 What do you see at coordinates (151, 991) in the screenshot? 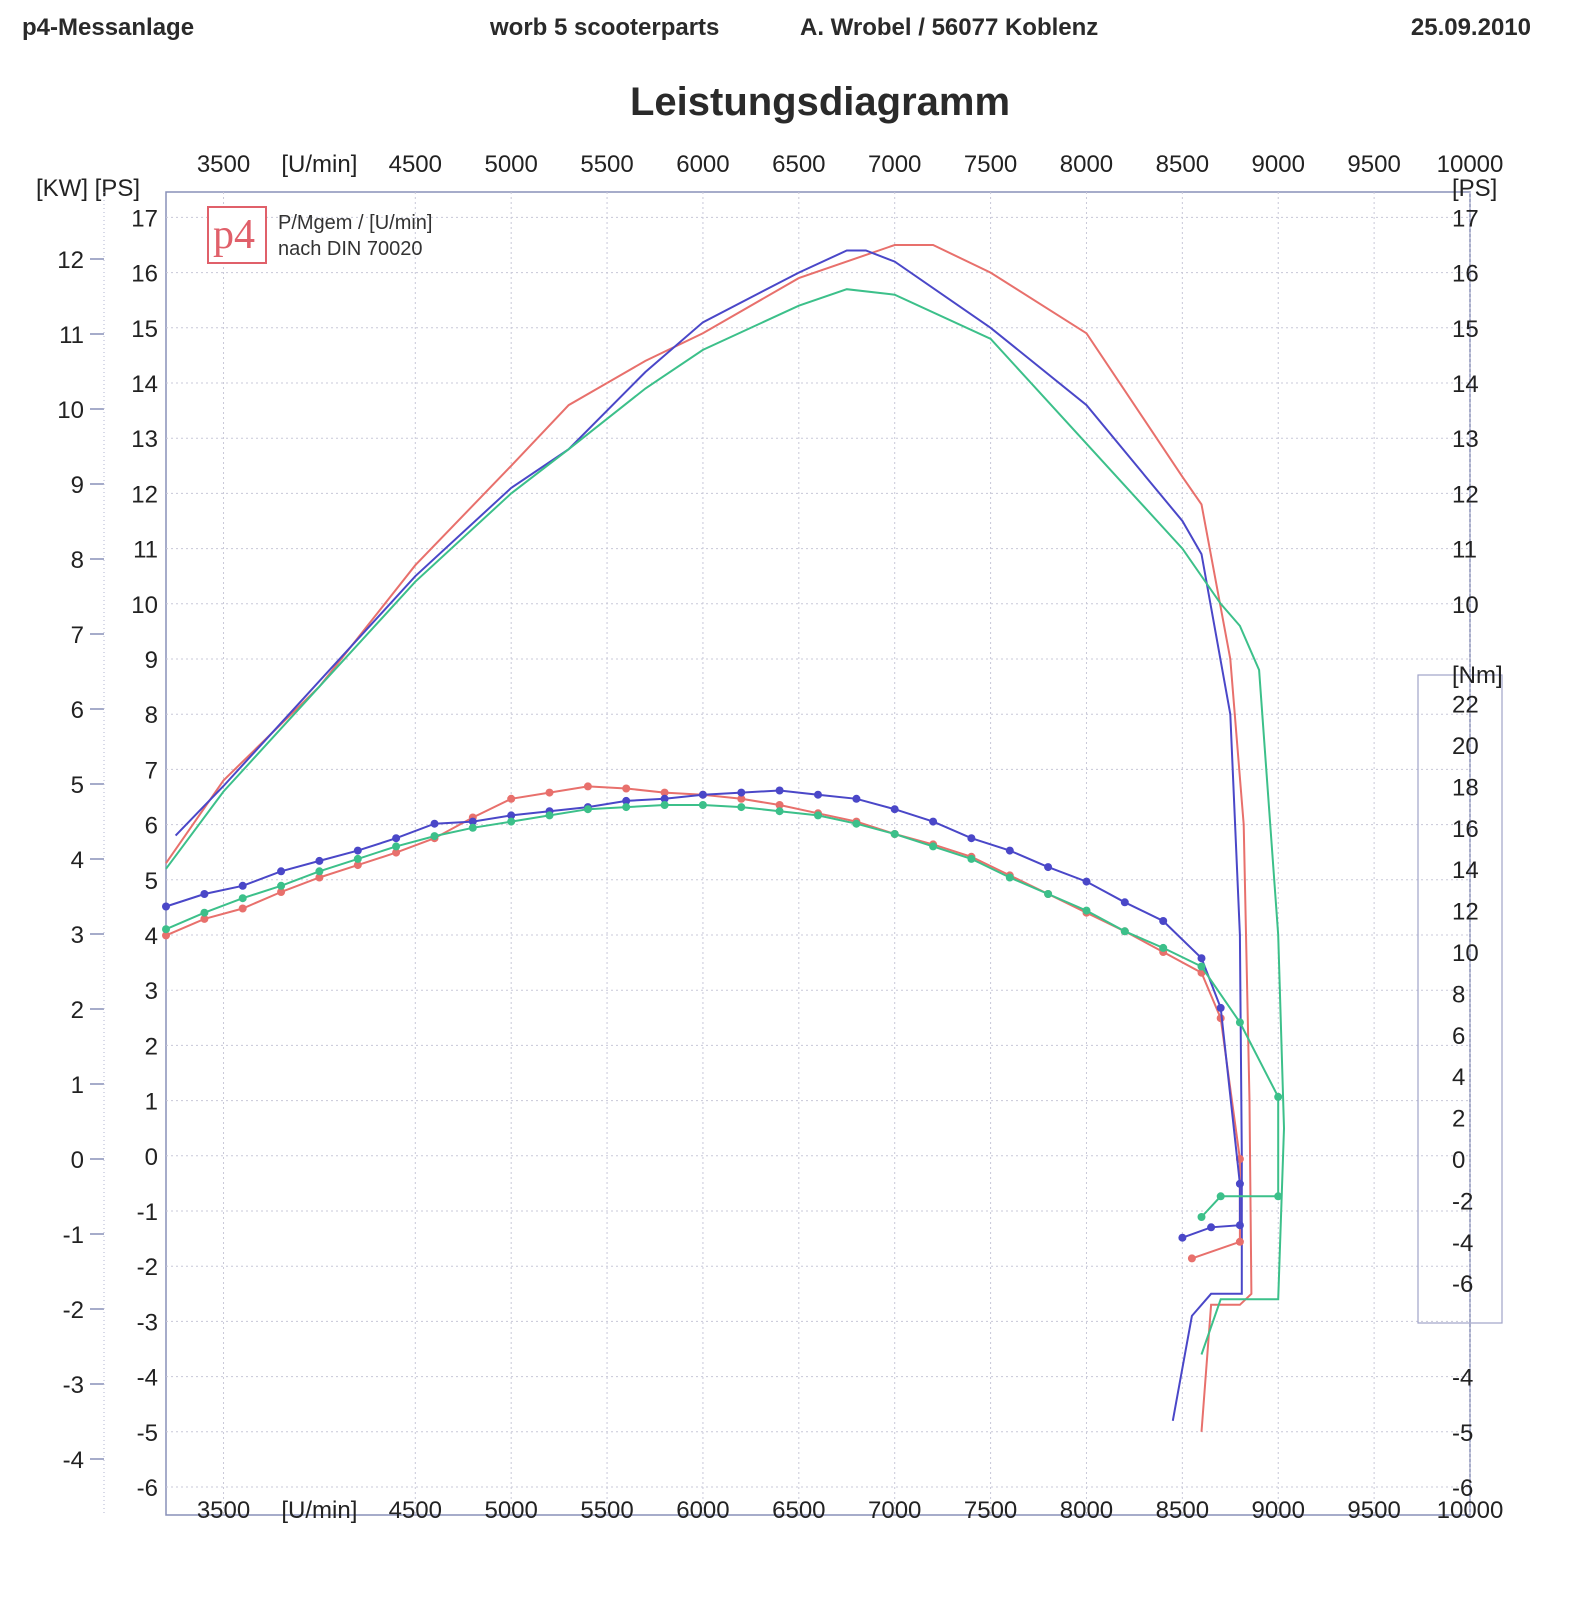
I see `ps-tick-label-left: 3` at bounding box center [151, 991].